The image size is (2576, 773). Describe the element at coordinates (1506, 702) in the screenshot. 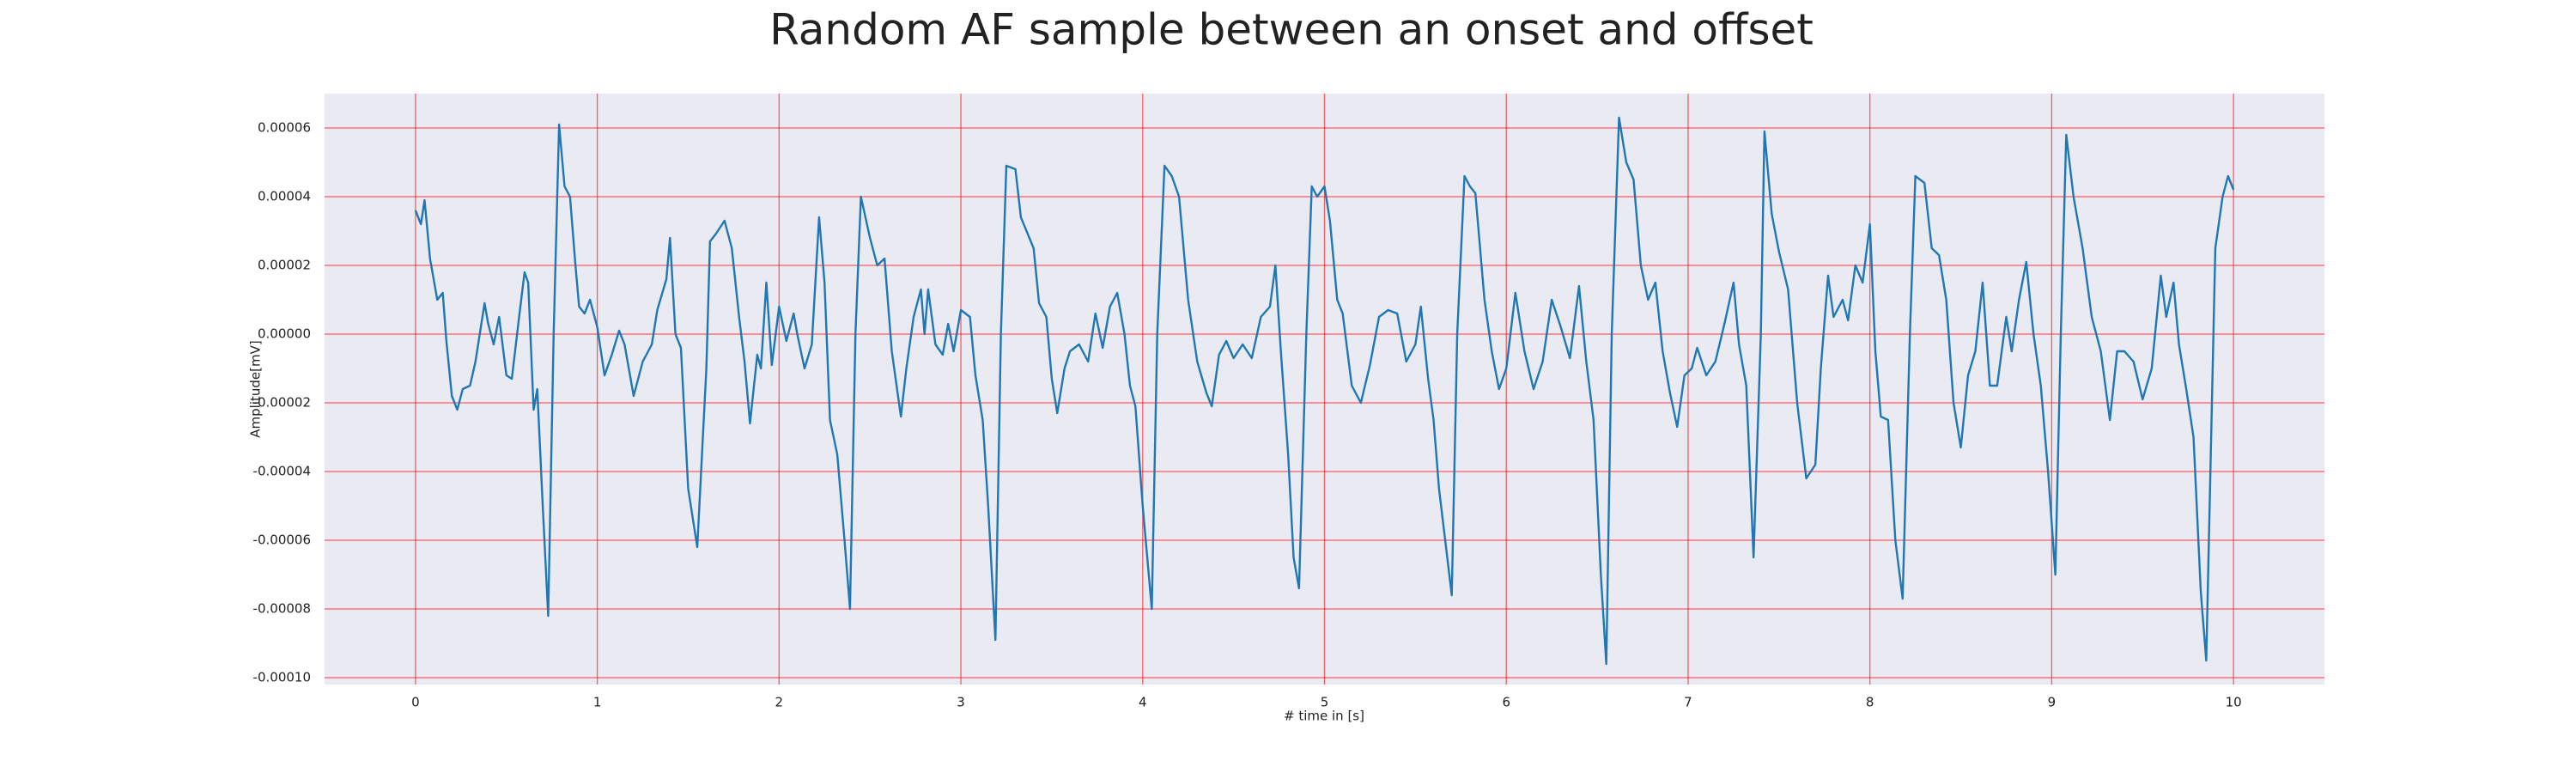

I see `x-tick-label: 6` at that location.